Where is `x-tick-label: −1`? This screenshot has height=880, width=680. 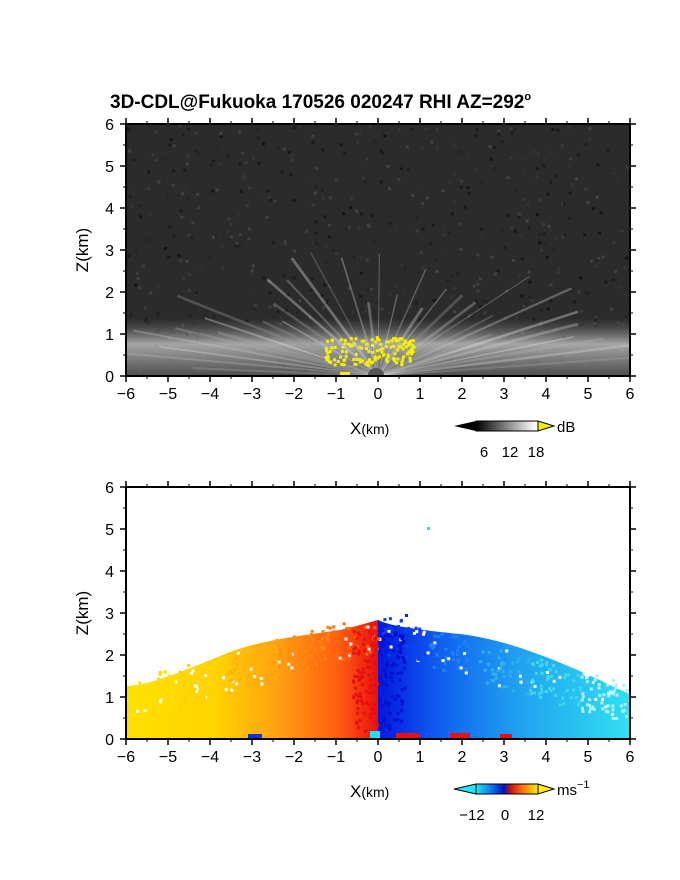
x-tick-label: −1 is located at coordinates (336, 394).